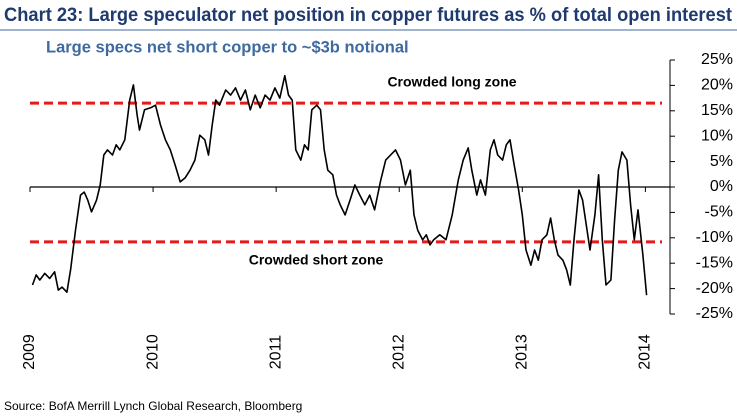 The width and height of the screenshot is (737, 419). Describe the element at coordinates (714, 237) in the screenshot. I see `y-tick-label: -10%` at that location.